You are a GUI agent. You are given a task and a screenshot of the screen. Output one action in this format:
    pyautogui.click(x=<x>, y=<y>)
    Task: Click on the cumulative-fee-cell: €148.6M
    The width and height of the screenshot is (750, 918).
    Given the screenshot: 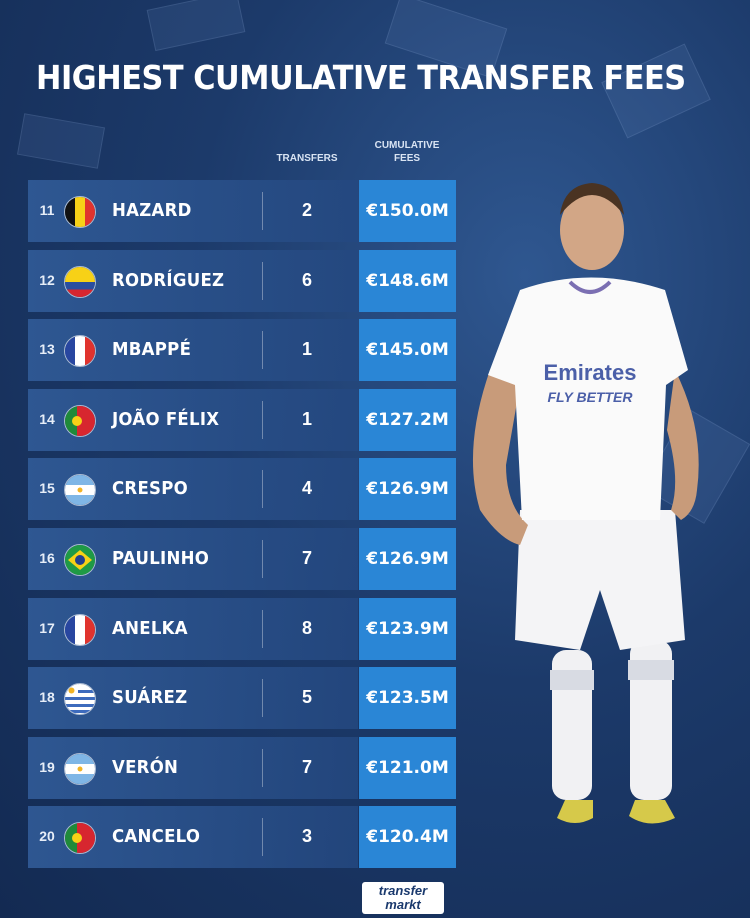 What is the action you would take?
    pyautogui.click(x=407, y=280)
    